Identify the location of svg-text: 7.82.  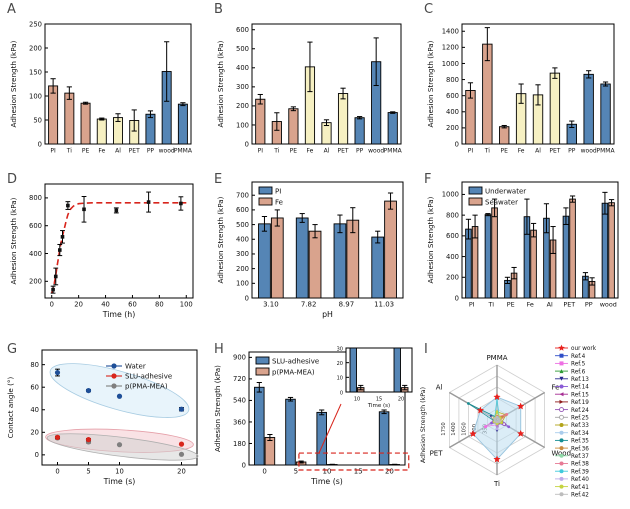
(309, 305).